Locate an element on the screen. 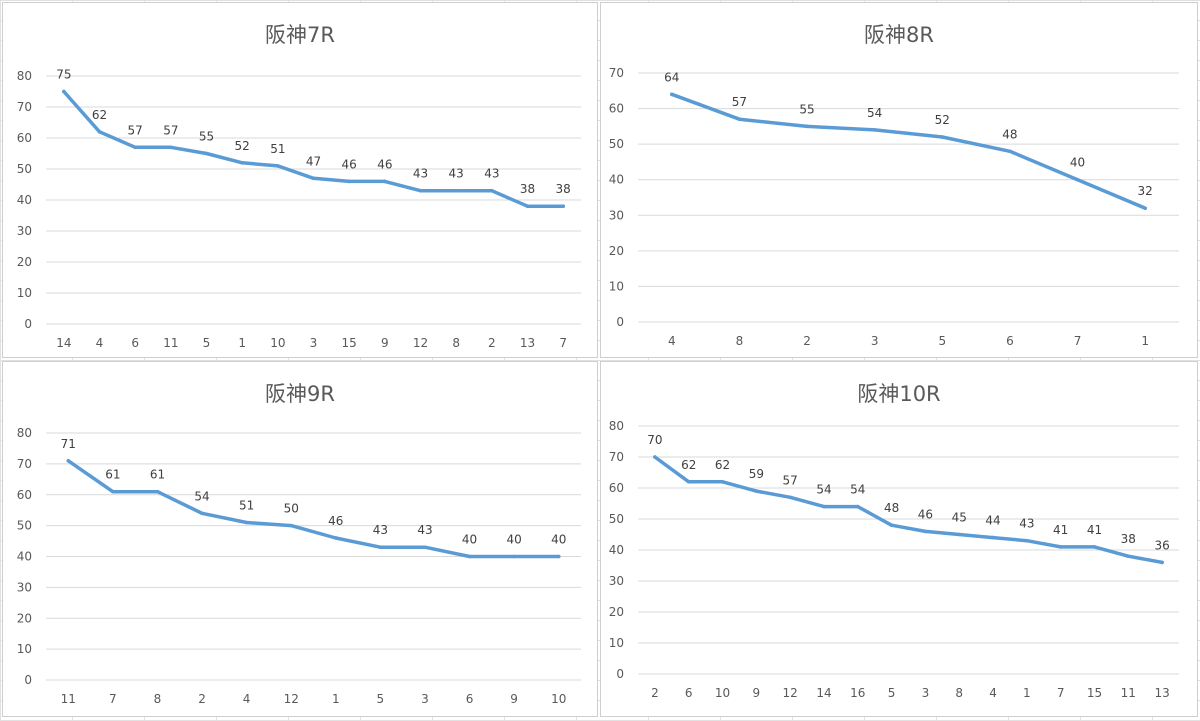  data-label: 48 is located at coordinates (891, 508).